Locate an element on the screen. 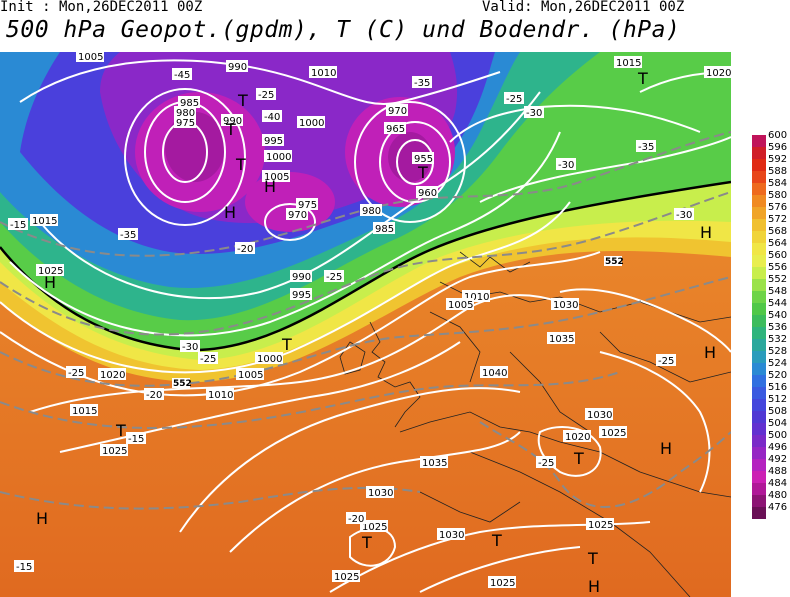  svg-text: -30 is located at coordinates (534, 113).